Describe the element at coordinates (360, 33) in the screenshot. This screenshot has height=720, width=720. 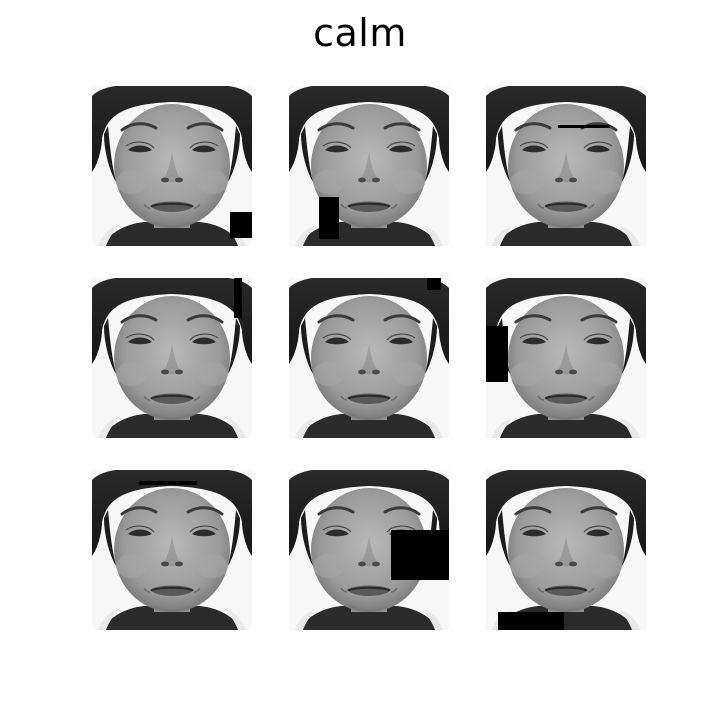
I see `figure-title: calm` at that location.